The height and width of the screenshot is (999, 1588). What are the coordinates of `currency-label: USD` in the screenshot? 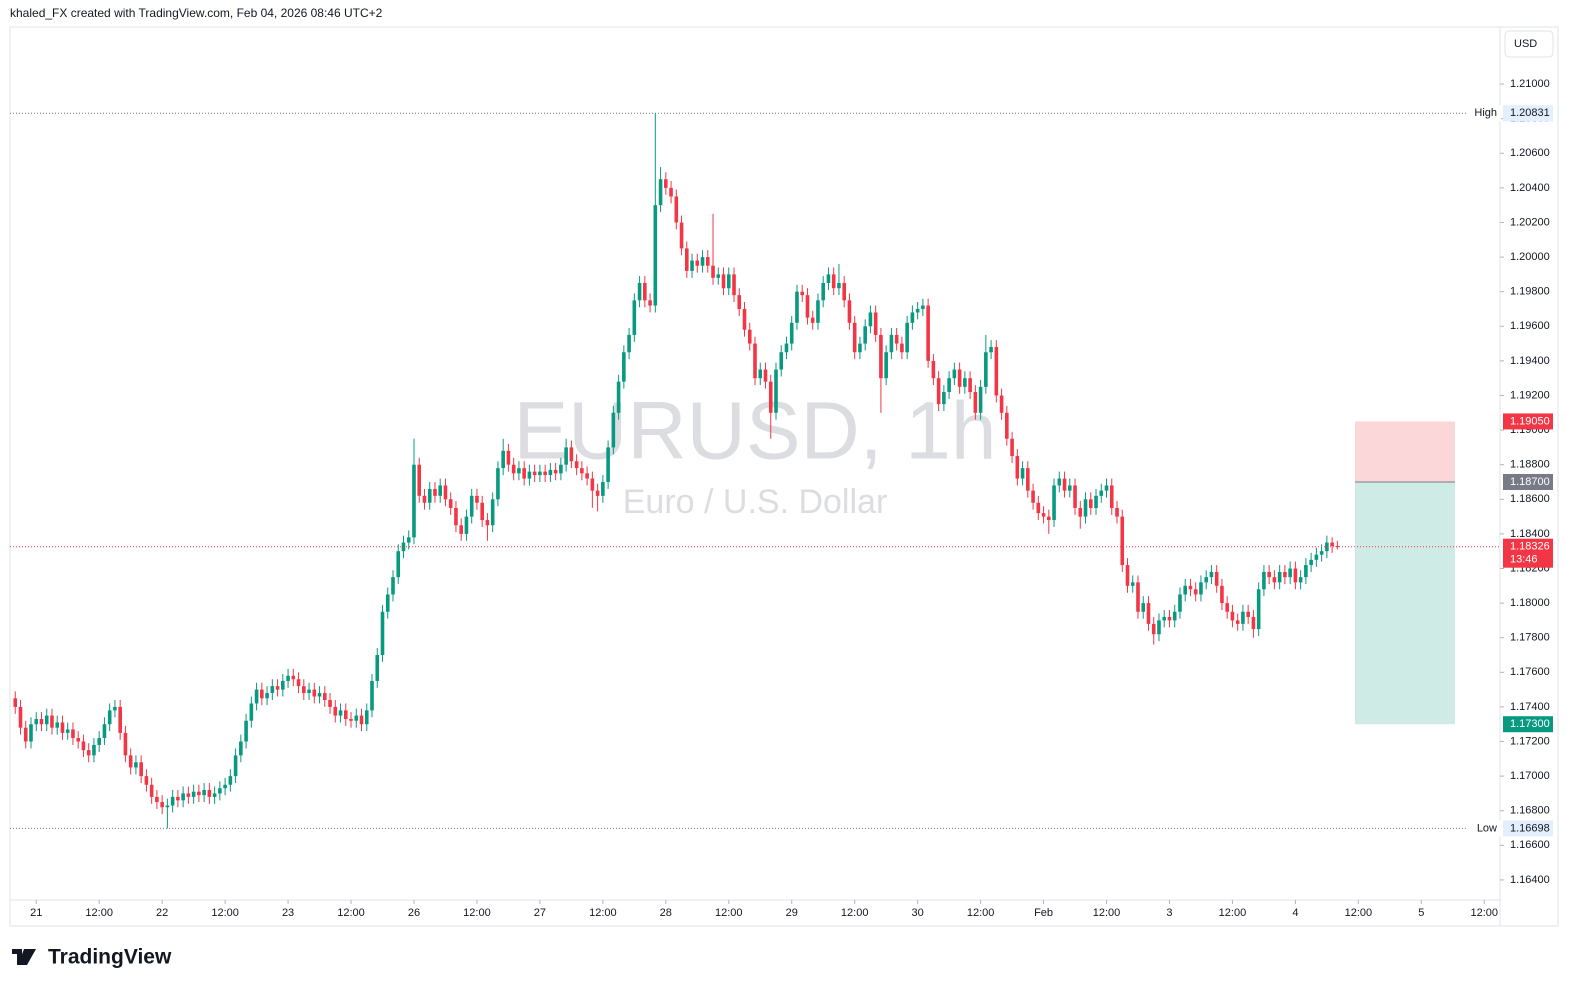 It's located at (1525, 44).